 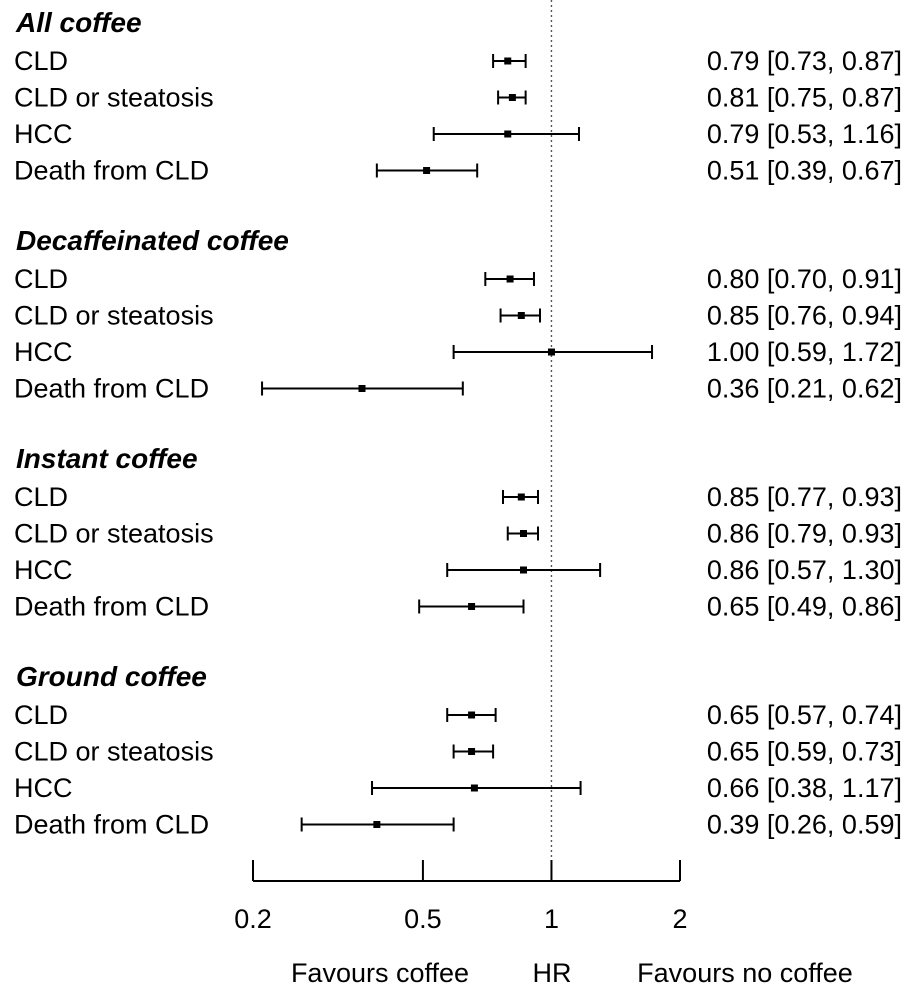 What do you see at coordinates (804, 98) in the screenshot?
I see `row-estimate: 0.81 [0.75, 0.87]` at bounding box center [804, 98].